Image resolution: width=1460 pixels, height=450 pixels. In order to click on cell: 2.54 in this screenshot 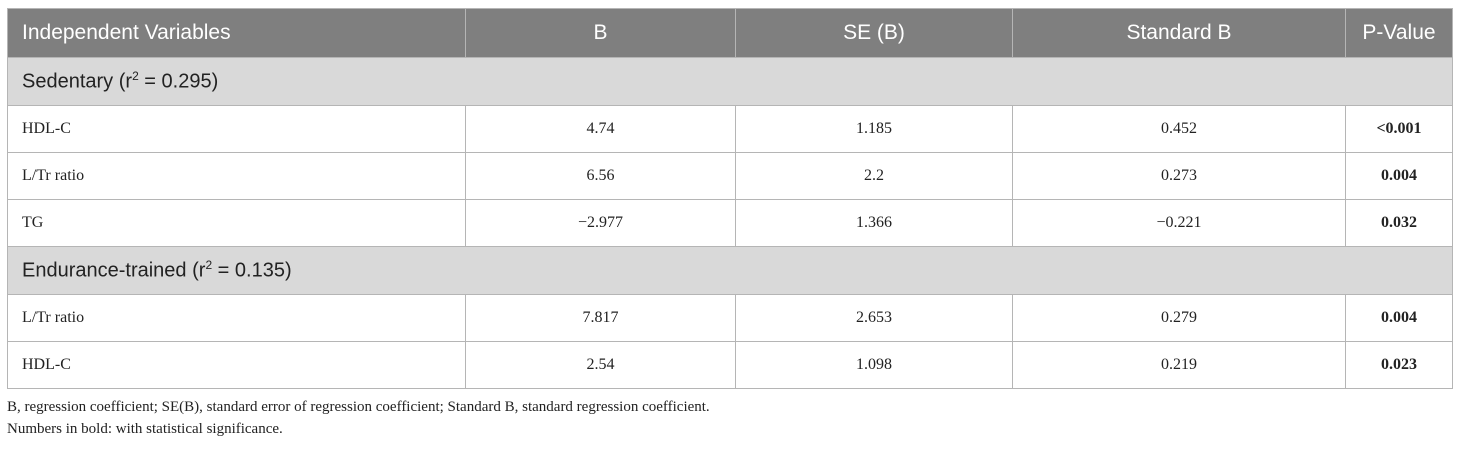, I will do `click(600, 365)`.